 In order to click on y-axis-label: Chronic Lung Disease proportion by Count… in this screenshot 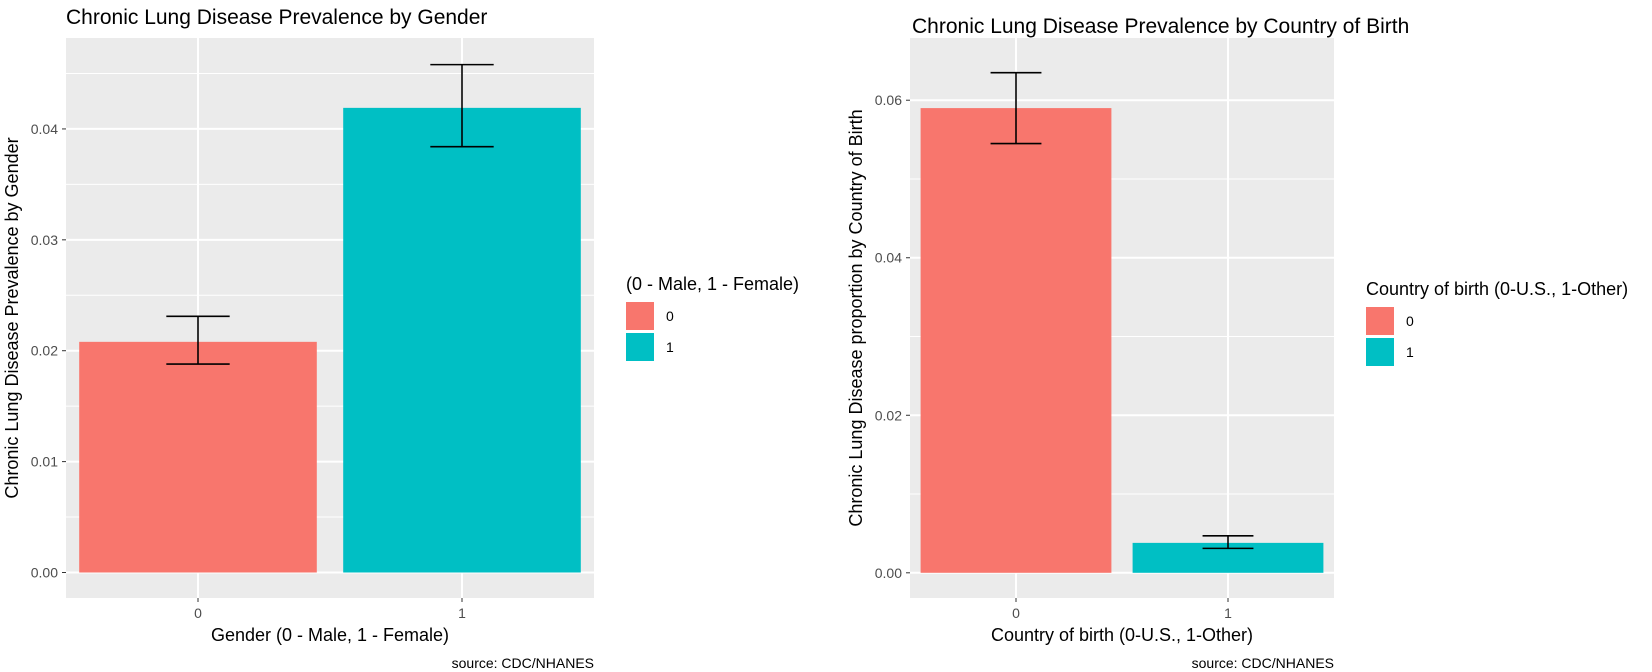, I will do `click(856, 317)`.